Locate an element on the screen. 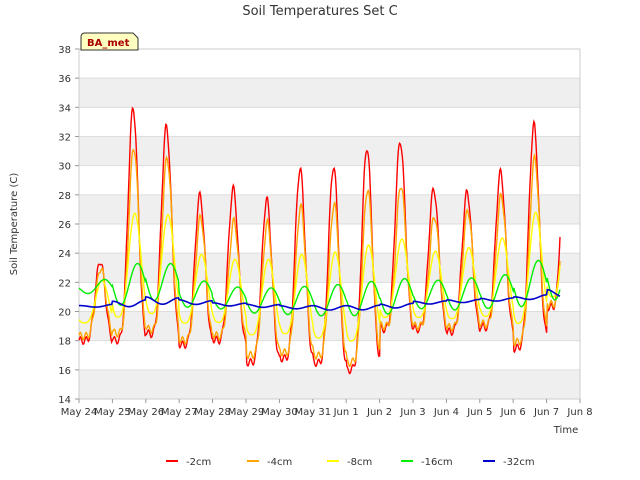 The height and width of the screenshot is (480, 640). series-line-minus-32cm is located at coordinates (319, 299).